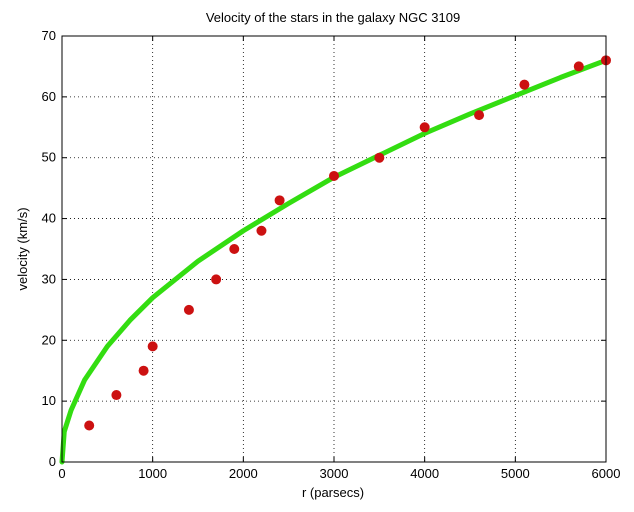  Describe the element at coordinates (49, 157) in the screenshot. I see `y-tick-label: 50` at that location.